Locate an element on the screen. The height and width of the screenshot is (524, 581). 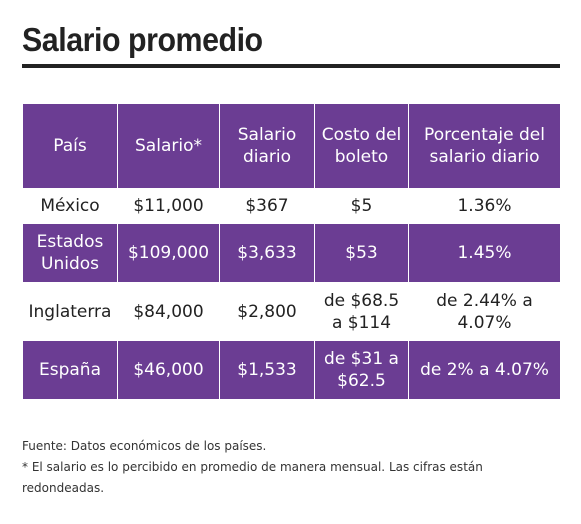
cell-percentage: de 2% a 4.07% is located at coordinates (484, 370).